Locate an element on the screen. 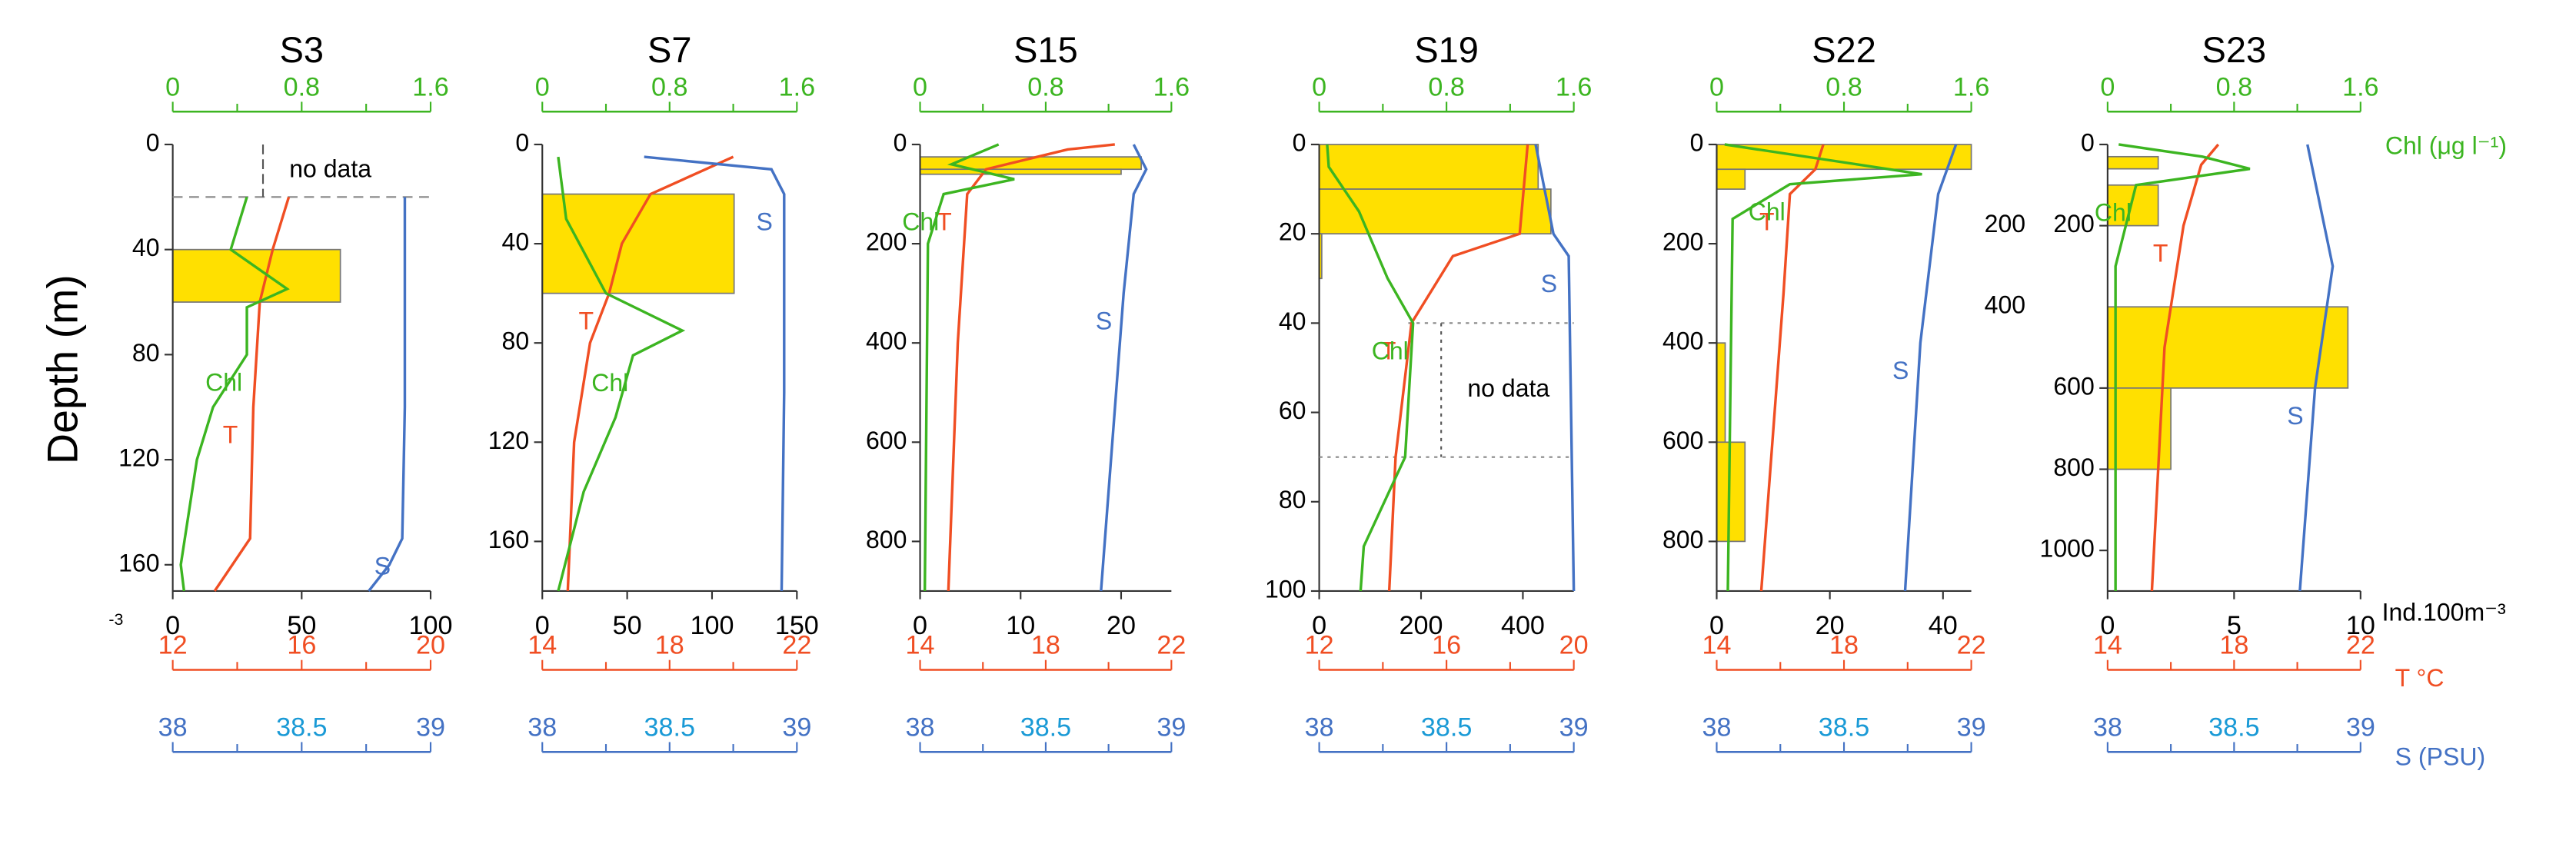 This screenshot has width=2576, height=857. tick-label: 20 is located at coordinates (430, 645).